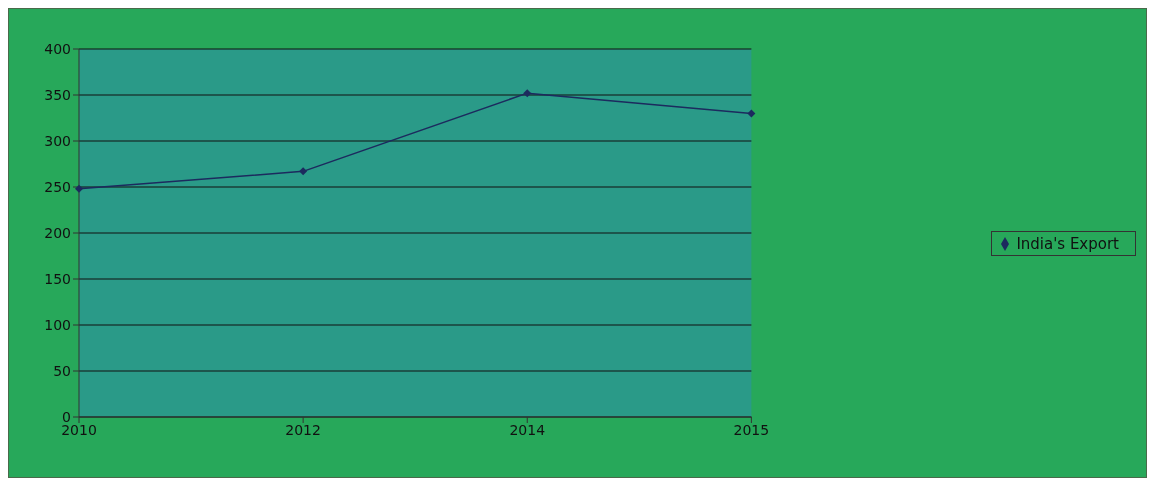 Image resolution: width=1155 pixels, height=486 pixels. What do you see at coordinates (1067, 243) in the screenshot?
I see `legend-label: India's Export` at bounding box center [1067, 243].